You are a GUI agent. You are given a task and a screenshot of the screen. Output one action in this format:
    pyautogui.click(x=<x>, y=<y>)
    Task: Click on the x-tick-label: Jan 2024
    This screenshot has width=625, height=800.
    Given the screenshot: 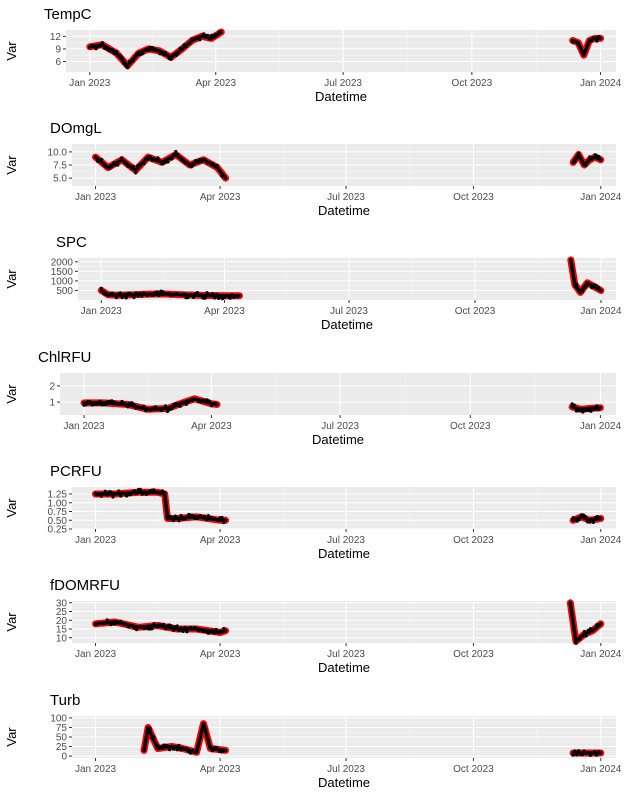 What is the action you would take?
    pyautogui.click(x=601, y=311)
    